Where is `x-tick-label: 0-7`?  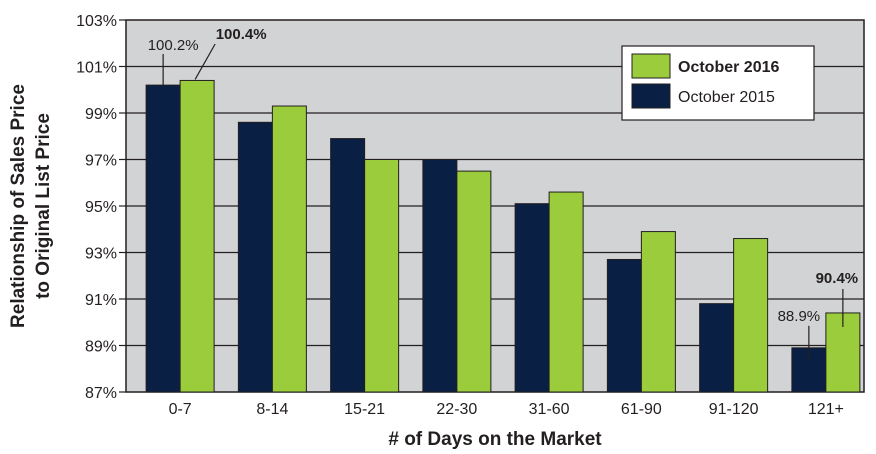
x-tick-label: 0-7 is located at coordinates (180, 409).